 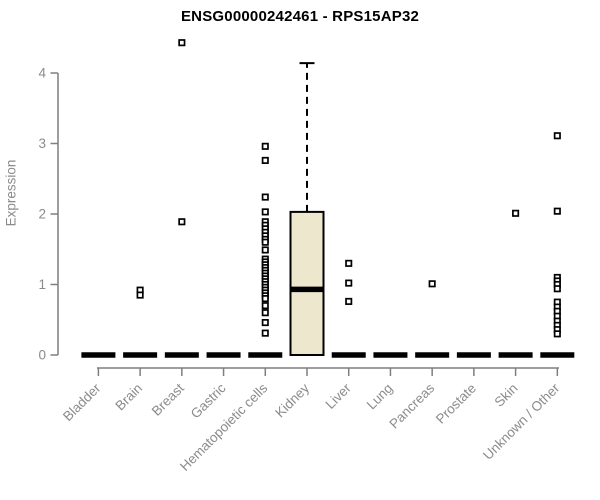 What do you see at coordinates (456, 404) in the screenshot?
I see `x-tick-label: Prostate` at bounding box center [456, 404].